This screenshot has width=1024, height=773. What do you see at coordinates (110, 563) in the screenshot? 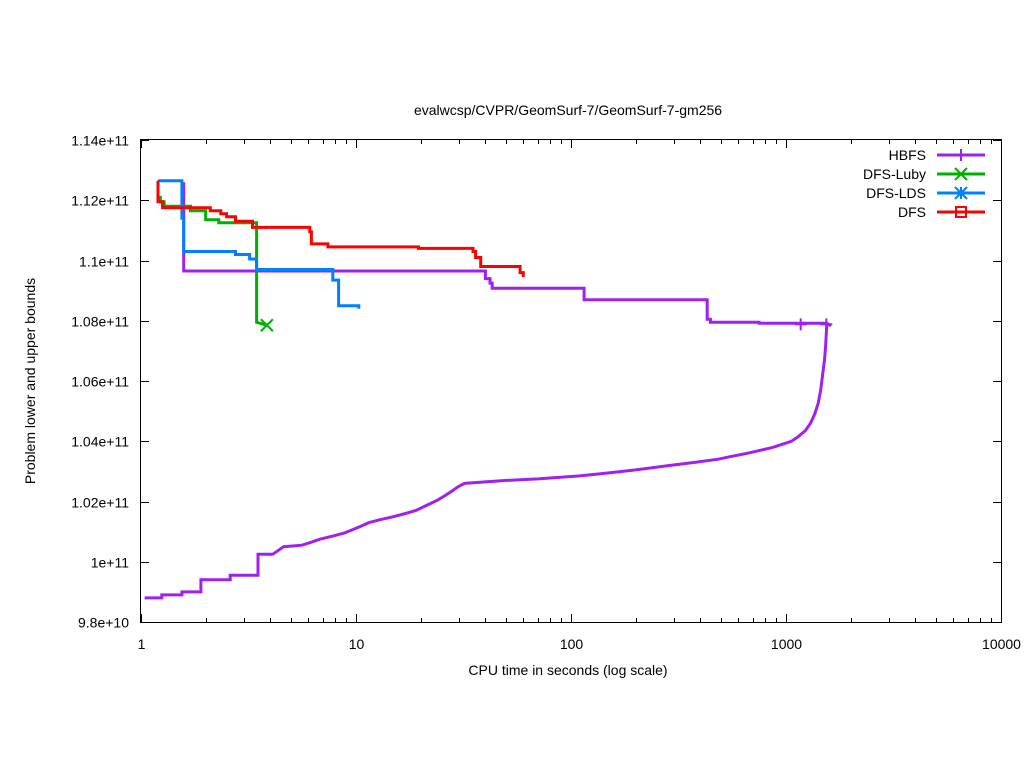
I see `y-tick-label: 1e+11` at bounding box center [110, 563].